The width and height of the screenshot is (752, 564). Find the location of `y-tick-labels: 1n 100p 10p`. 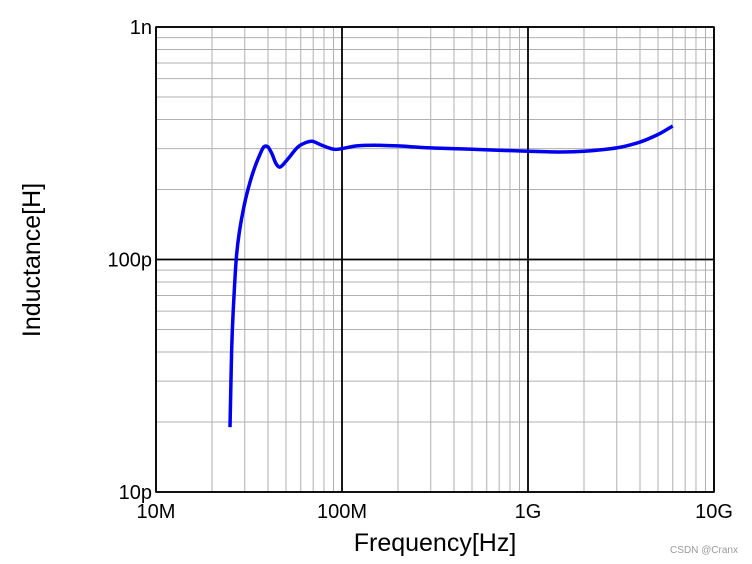

y-tick-labels: 1n 100p 10p is located at coordinates (130, 260).